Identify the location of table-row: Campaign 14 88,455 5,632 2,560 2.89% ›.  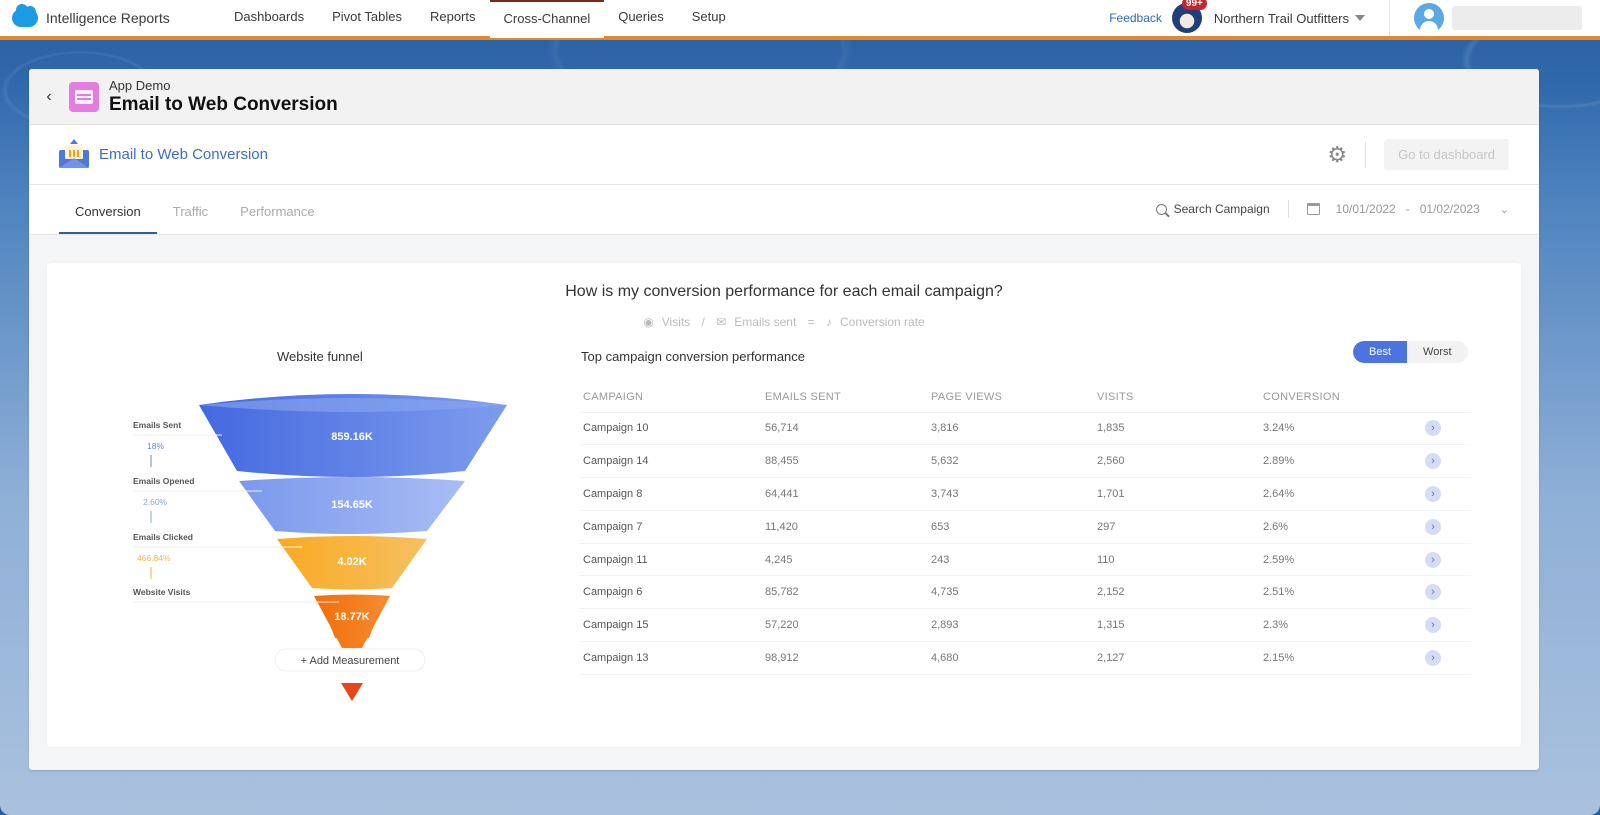
(1025, 461).